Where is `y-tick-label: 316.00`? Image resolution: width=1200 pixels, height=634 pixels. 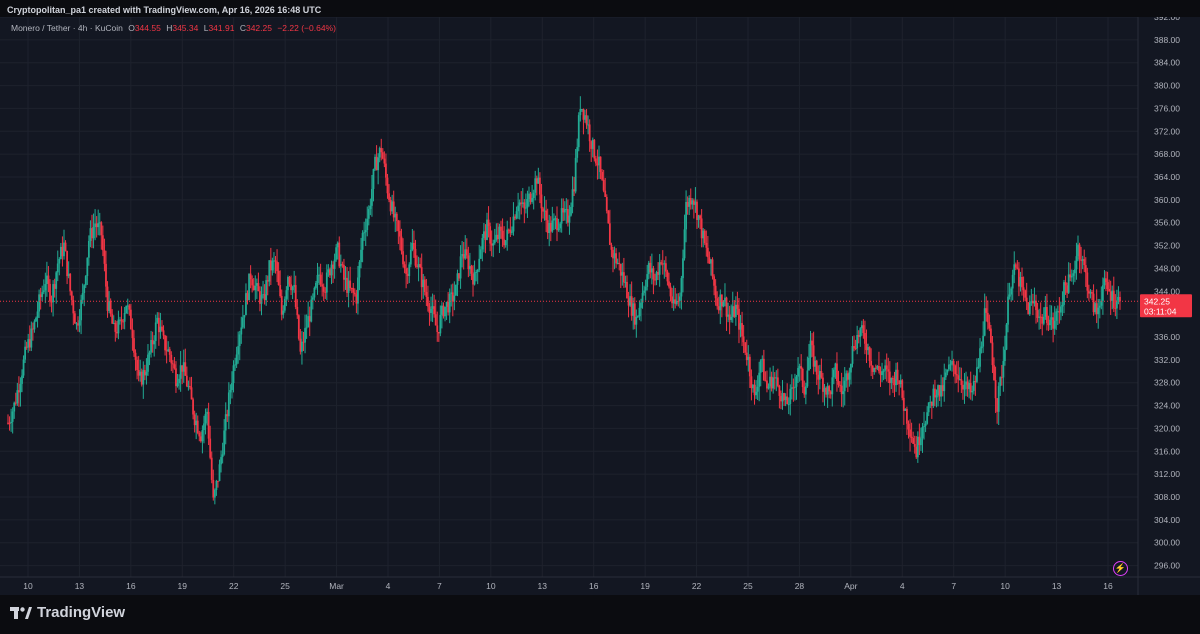
y-tick-label: 316.00 is located at coordinates (1167, 451).